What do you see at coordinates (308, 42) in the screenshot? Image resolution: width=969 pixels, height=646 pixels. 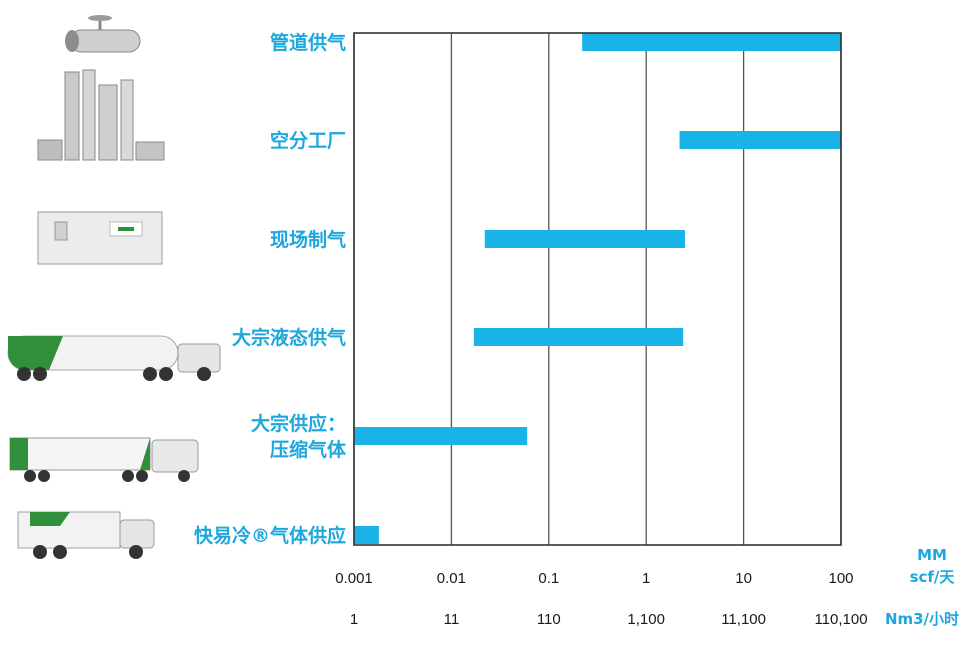 I see `category-label-0: 管道供气` at bounding box center [308, 42].